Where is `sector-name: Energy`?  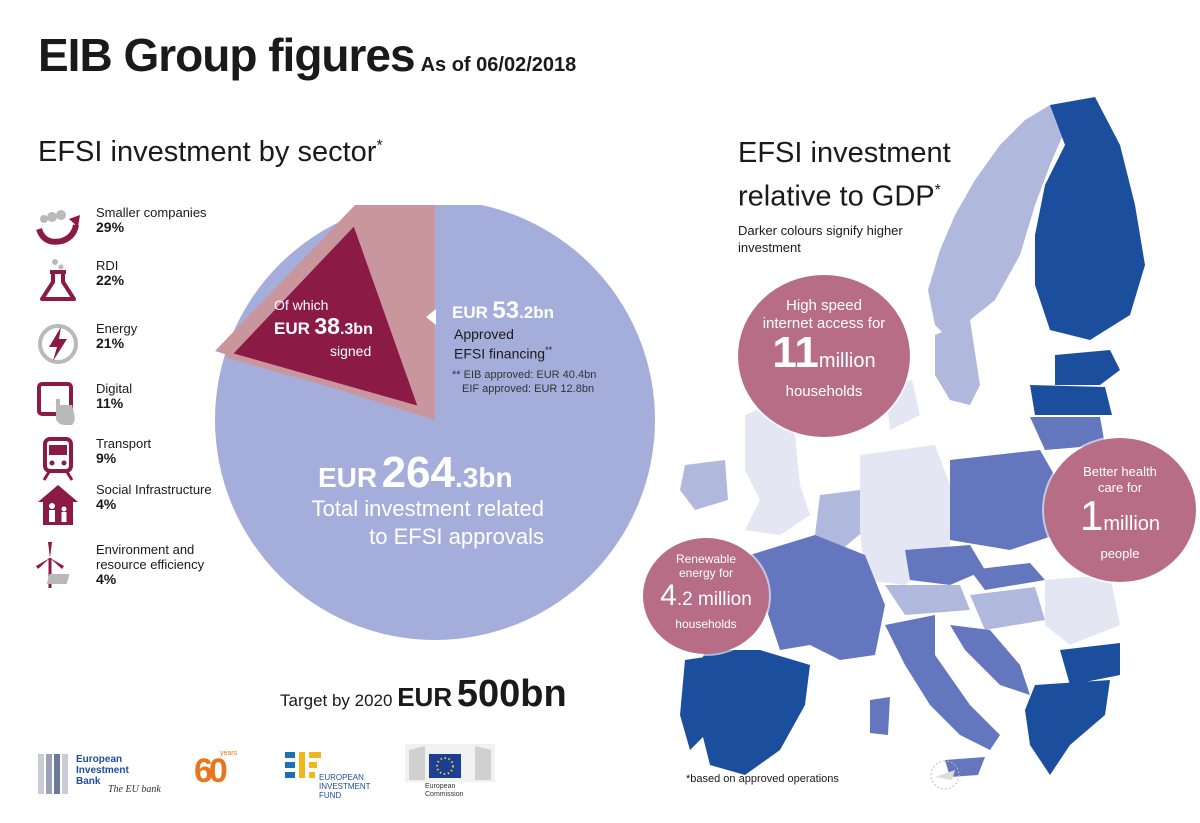 sector-name: Energy is located at coordinates (117, 328).